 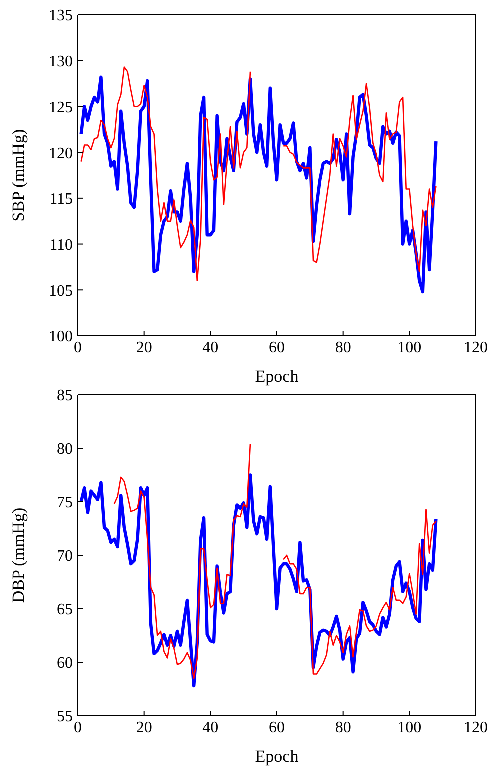 I want to click on y-tick-label: 105, so click(x=61, y=291).